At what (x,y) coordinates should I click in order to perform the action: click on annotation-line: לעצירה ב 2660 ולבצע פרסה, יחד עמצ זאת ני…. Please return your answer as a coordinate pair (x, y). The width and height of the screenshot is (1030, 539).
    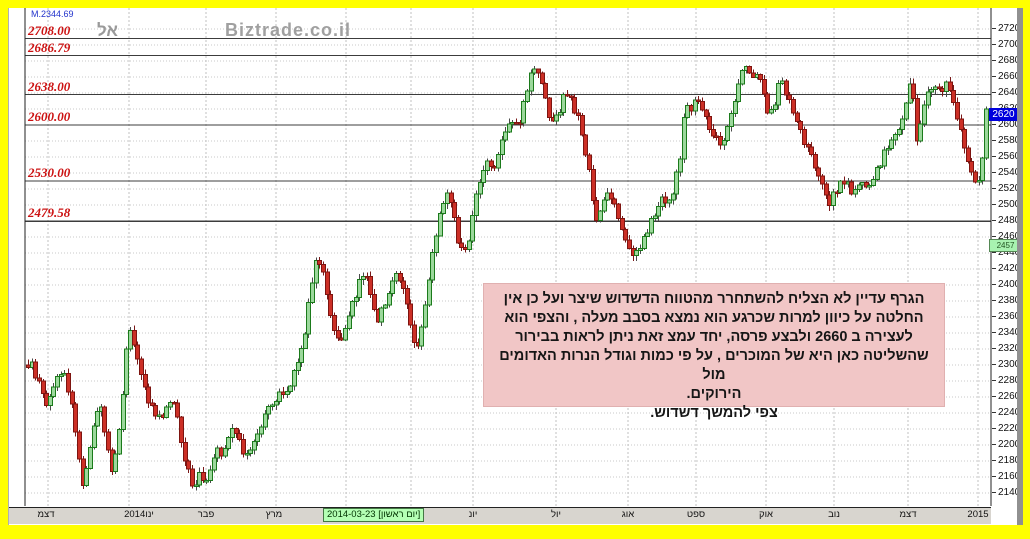
    Looking at the image, I should click on (714, 337).